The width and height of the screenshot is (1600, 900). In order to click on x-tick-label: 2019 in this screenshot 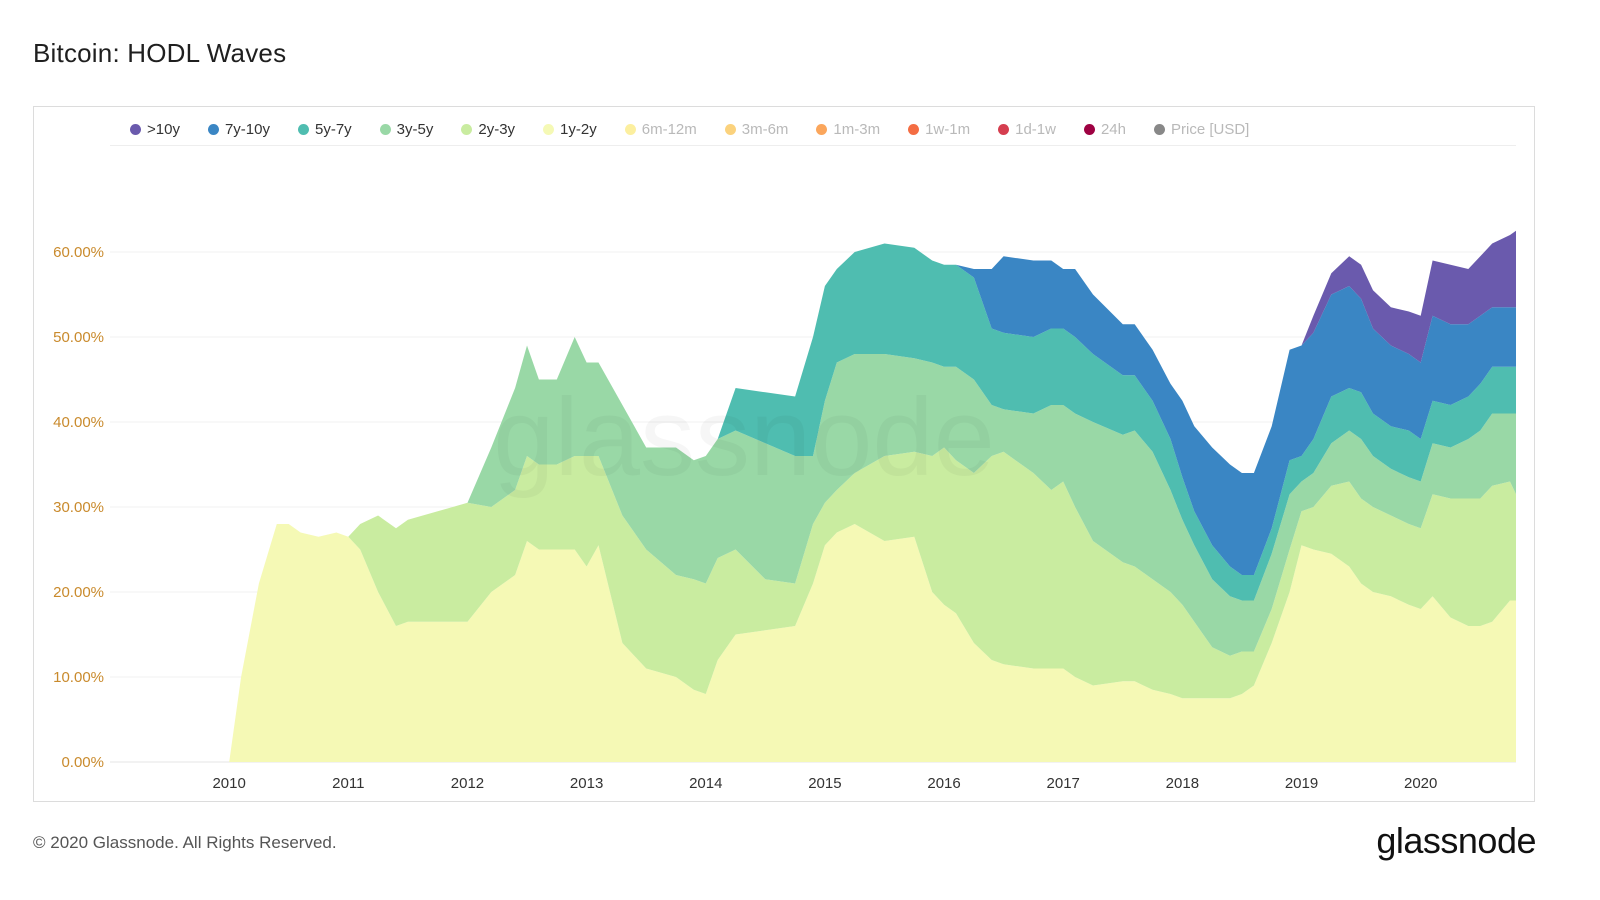, I will do `click(1301, 783)`.